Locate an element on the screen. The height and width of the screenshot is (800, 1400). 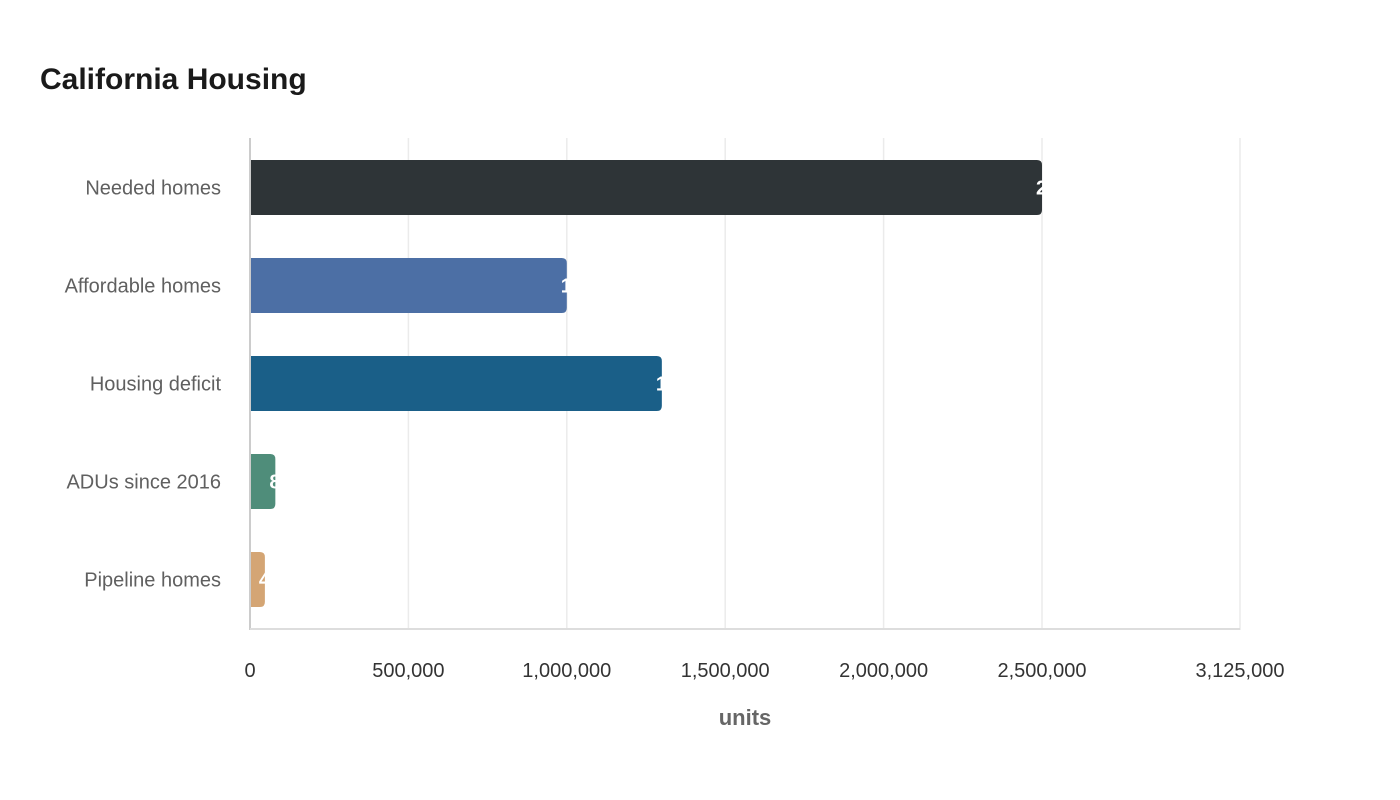
x-tick-label: 0 is located at coordinates (249, 671).